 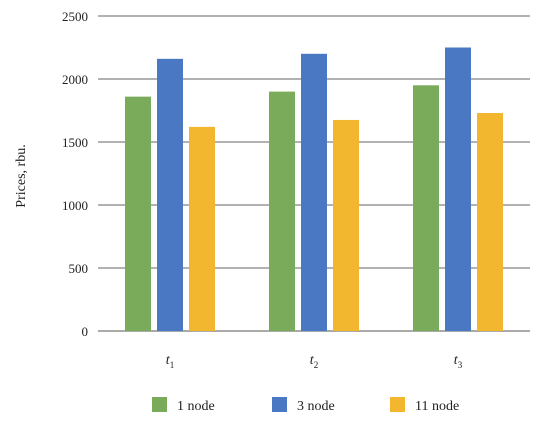 What do you see at coordinates (196, 406) in the screenshot?
I see `legend-label: 1 node` at bounding box center [196, 406].